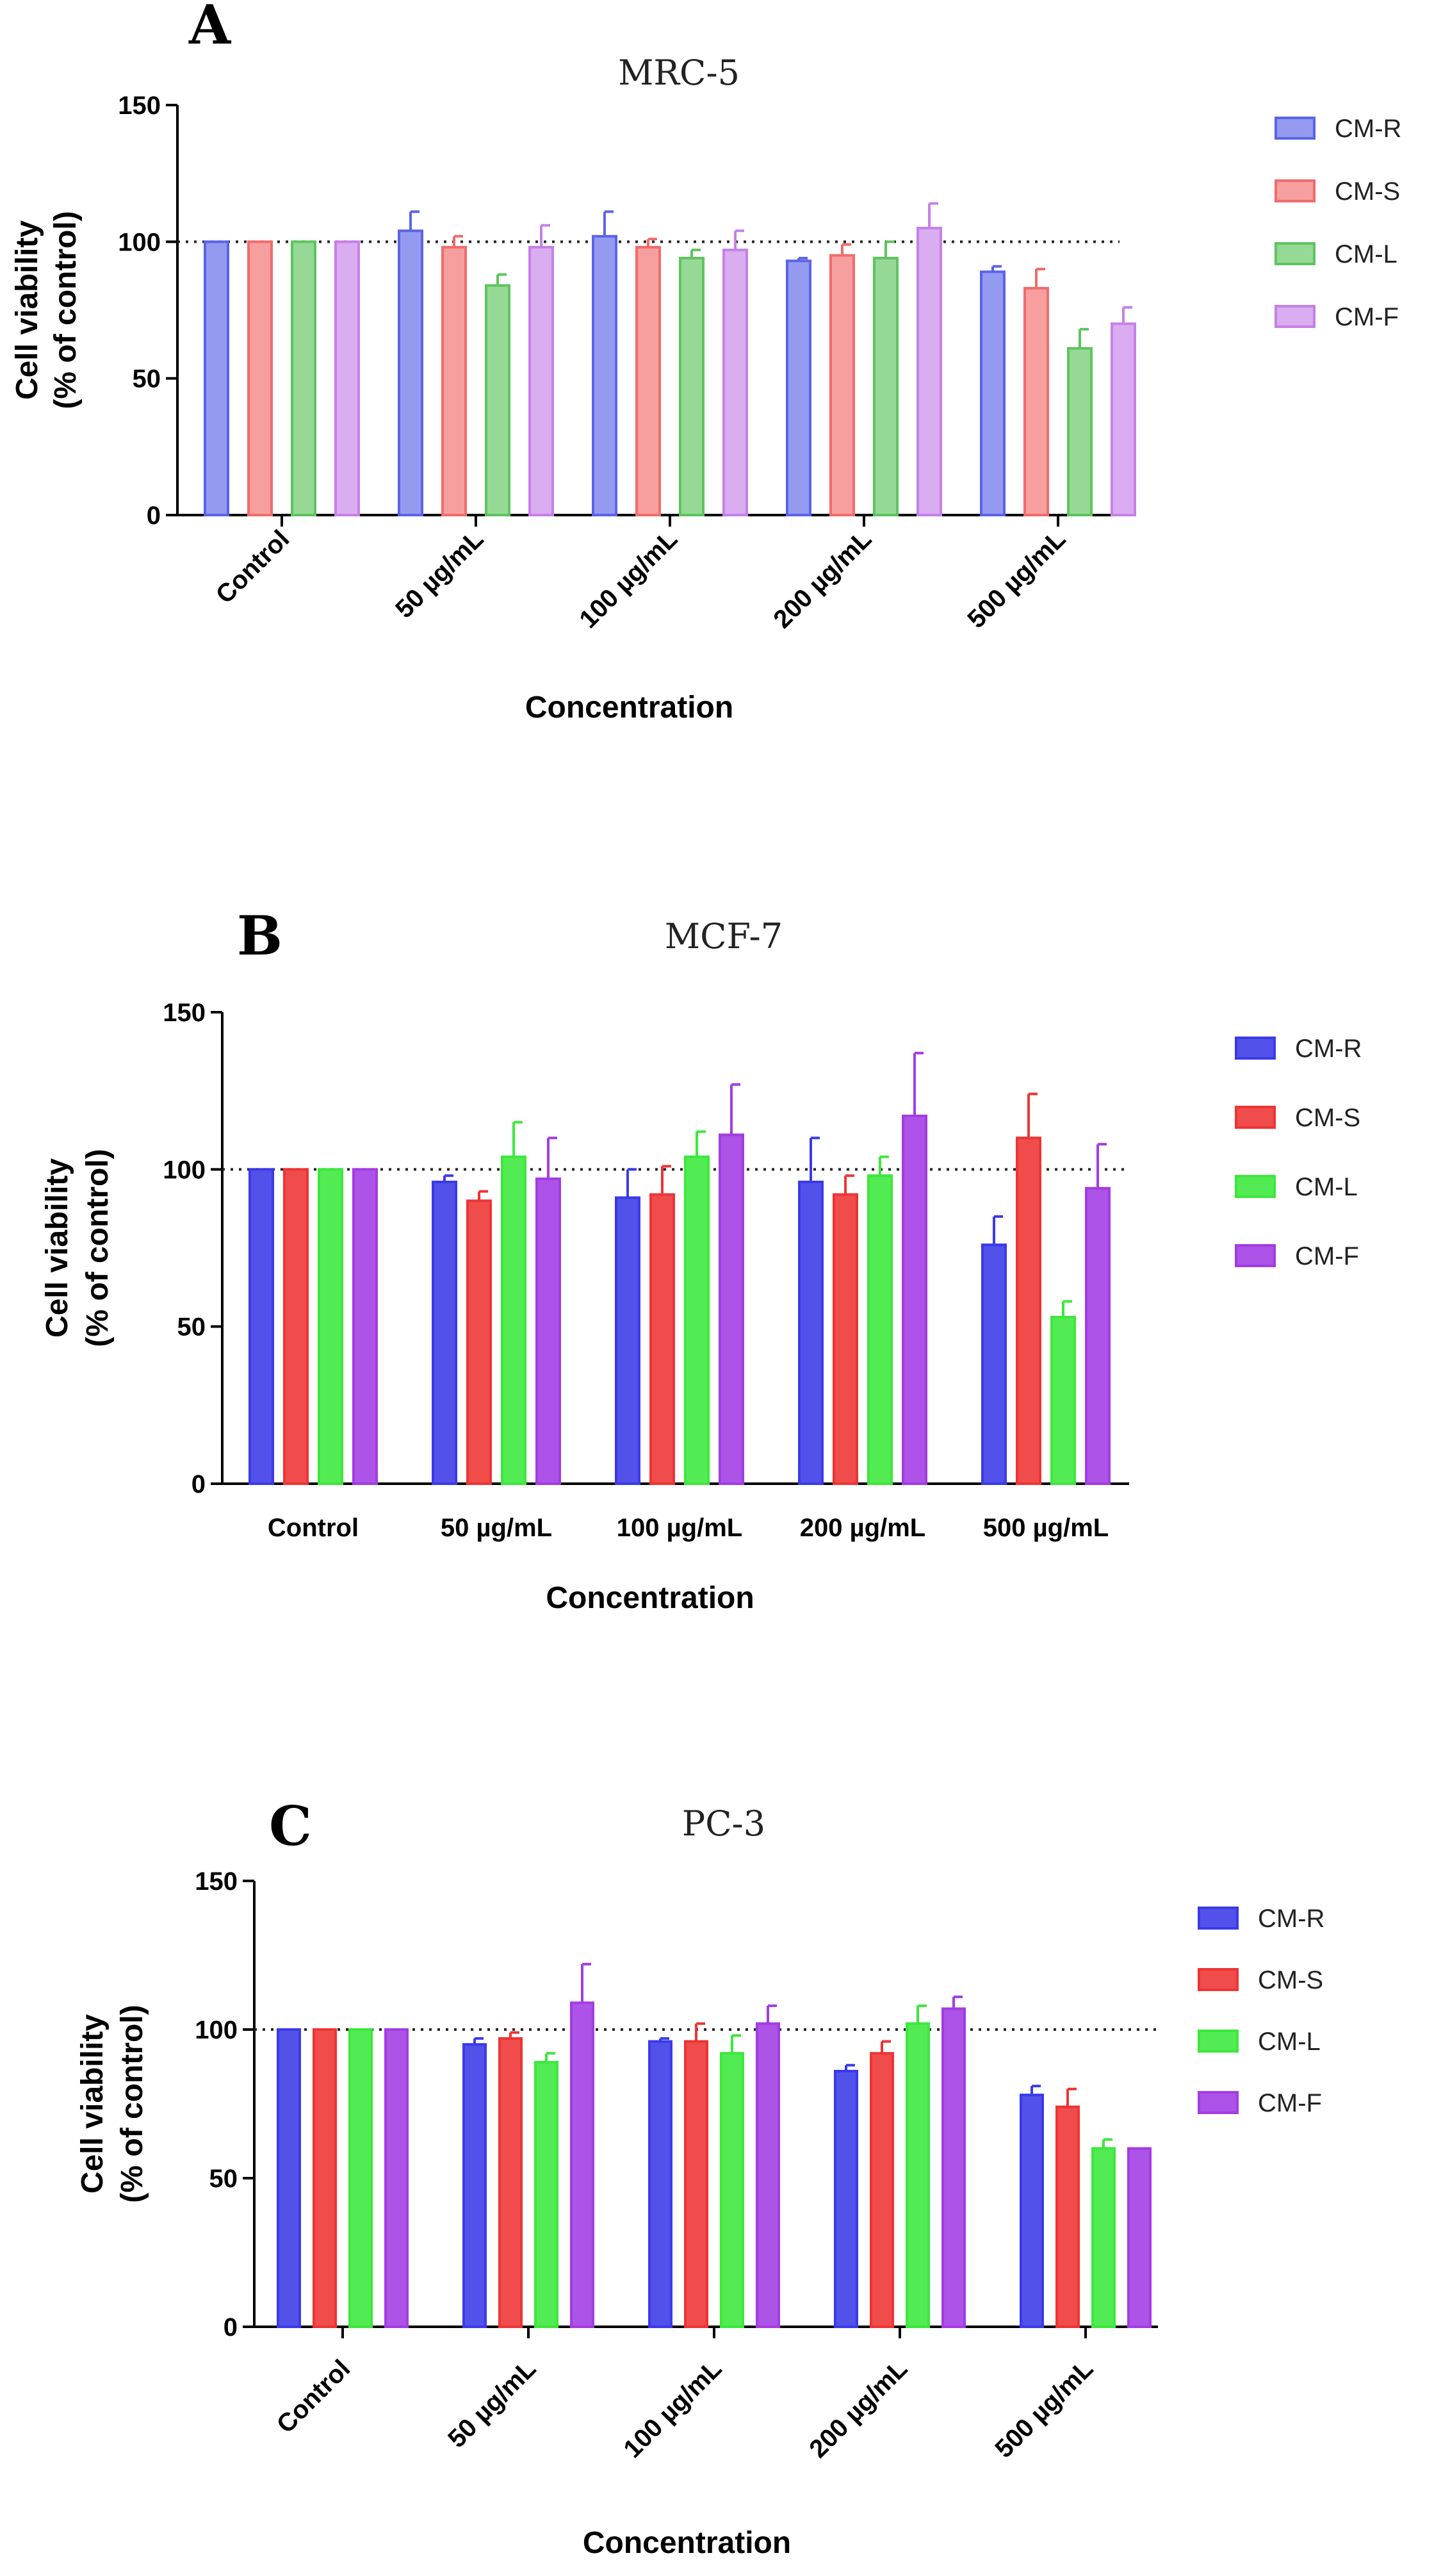 Image resolution: width=1450 pixels, height=2576 pixels. Describe the element at coordinates (1046, 1528) in the screenshot. I see `x-tick-label: 500 µg/mL` at that location.